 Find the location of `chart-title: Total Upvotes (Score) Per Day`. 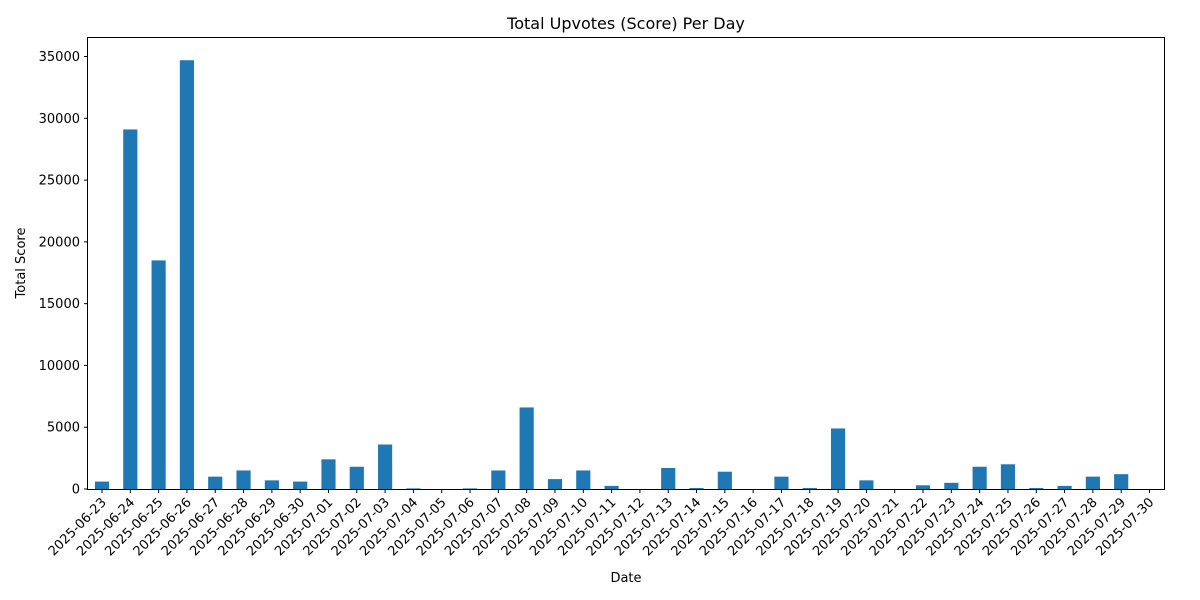

chart-title: Total Upvotes (Score) Per Day is located at coordinates (625, 23).